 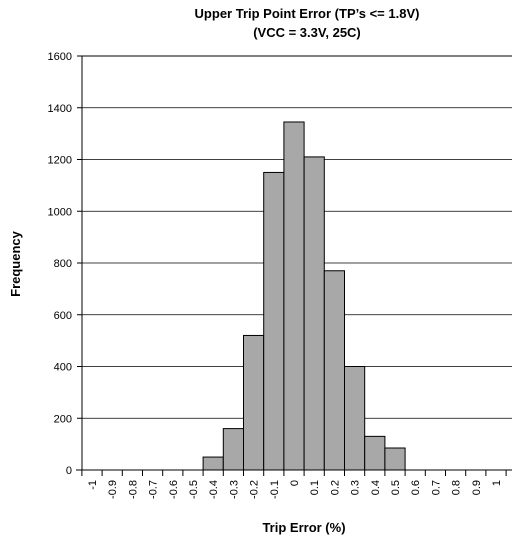 I want to click on y-tick-label: 0, so click(x=69, y=471).